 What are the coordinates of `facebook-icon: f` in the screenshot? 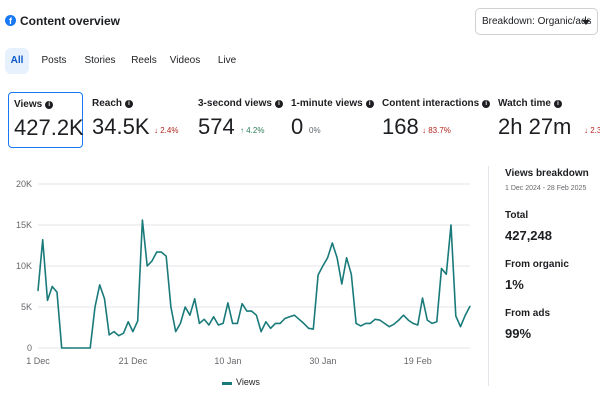 It's located at (10, 20).